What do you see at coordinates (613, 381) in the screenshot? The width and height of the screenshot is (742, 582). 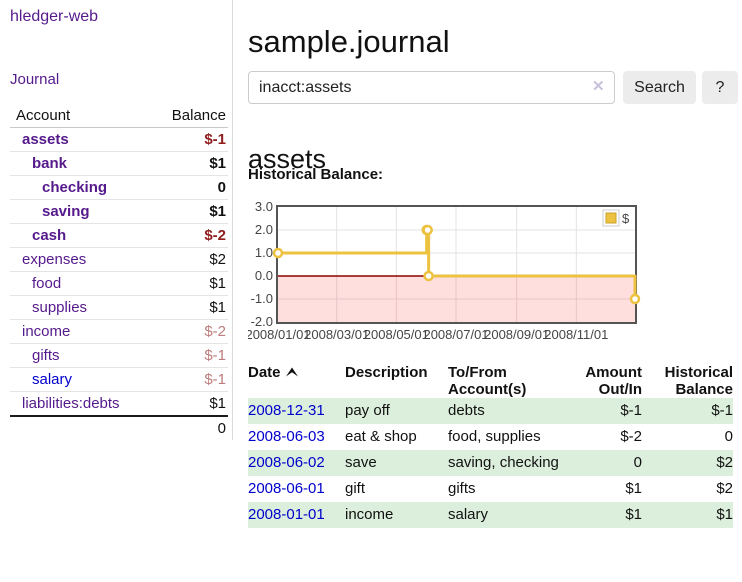 I see `register-header-amount: Amount Out/In` at bounding box center [613, 381].